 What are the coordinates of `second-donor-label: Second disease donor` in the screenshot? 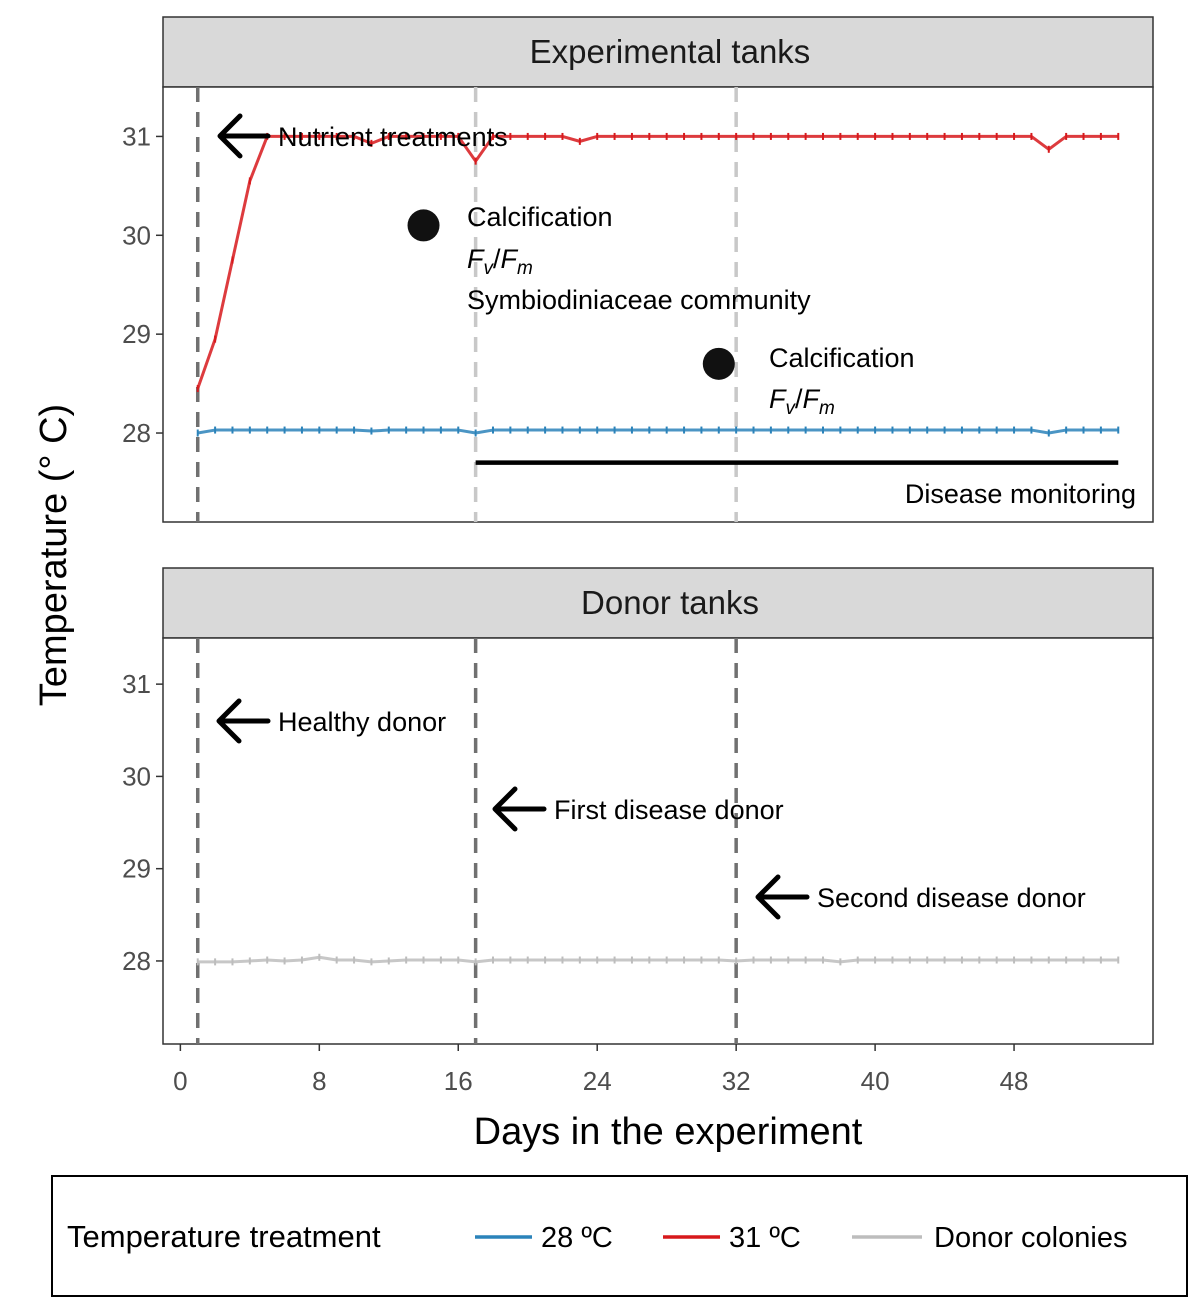 It's located at (951, 898).